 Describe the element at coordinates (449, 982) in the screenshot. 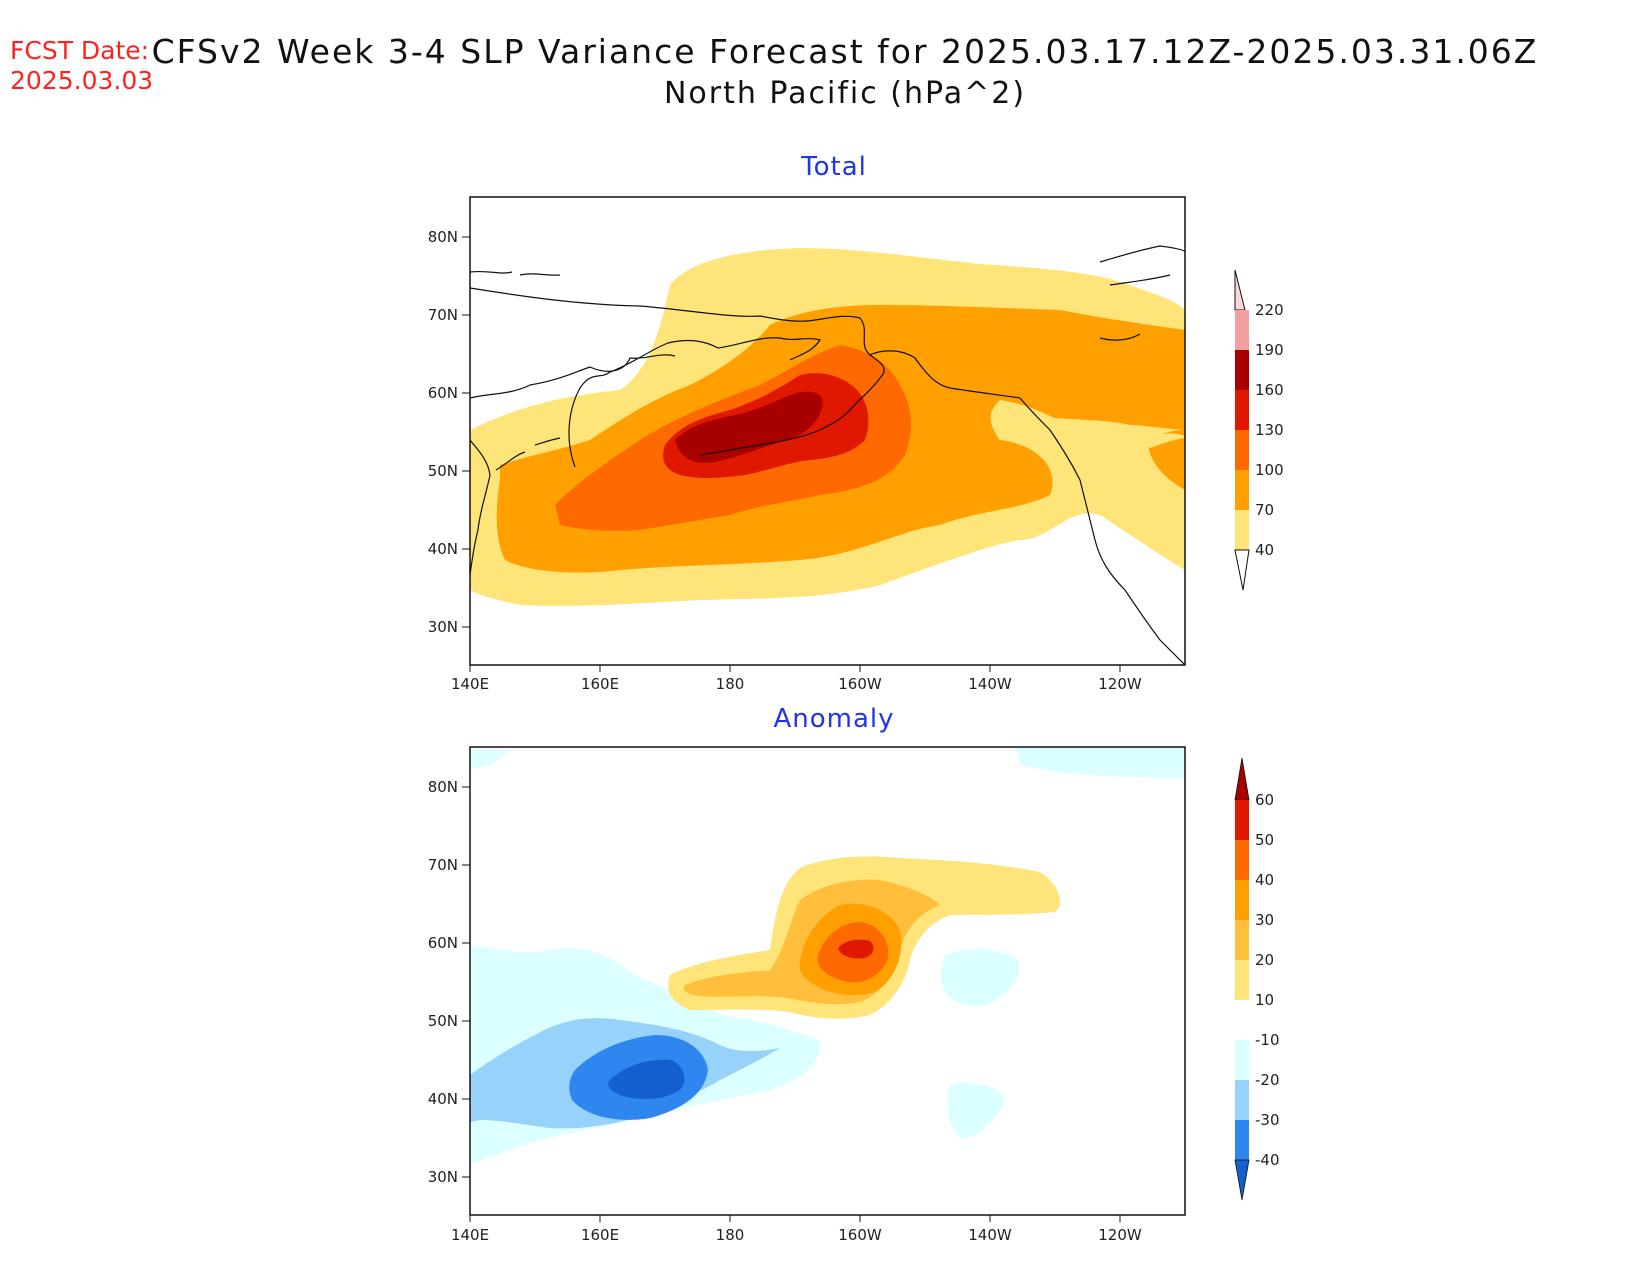

I see `anomaly-lat-ticks: 80N 70N 60N 50N 40N 30N` at that location.